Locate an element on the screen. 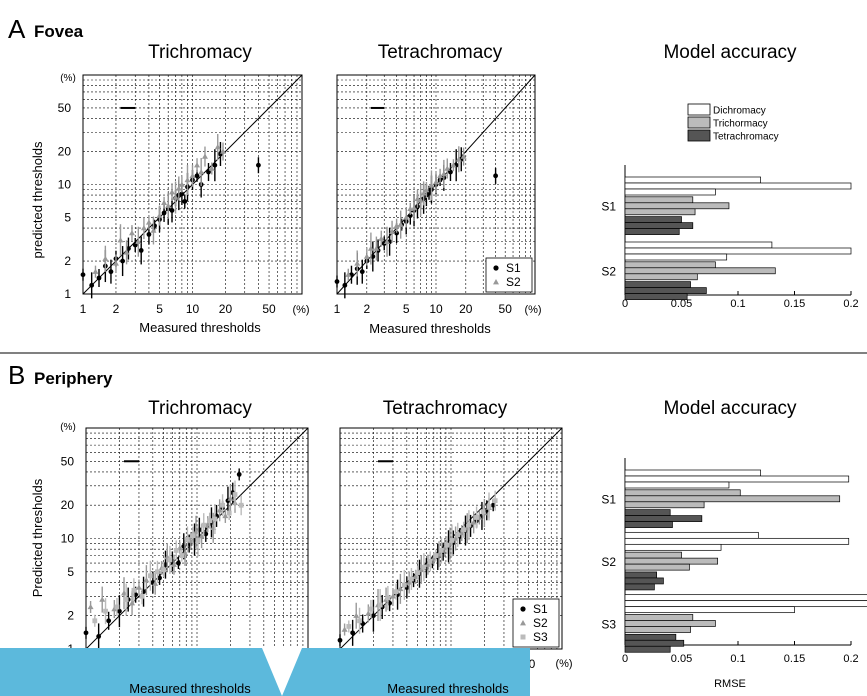  plot-frame is located at coordinates (192, 184).